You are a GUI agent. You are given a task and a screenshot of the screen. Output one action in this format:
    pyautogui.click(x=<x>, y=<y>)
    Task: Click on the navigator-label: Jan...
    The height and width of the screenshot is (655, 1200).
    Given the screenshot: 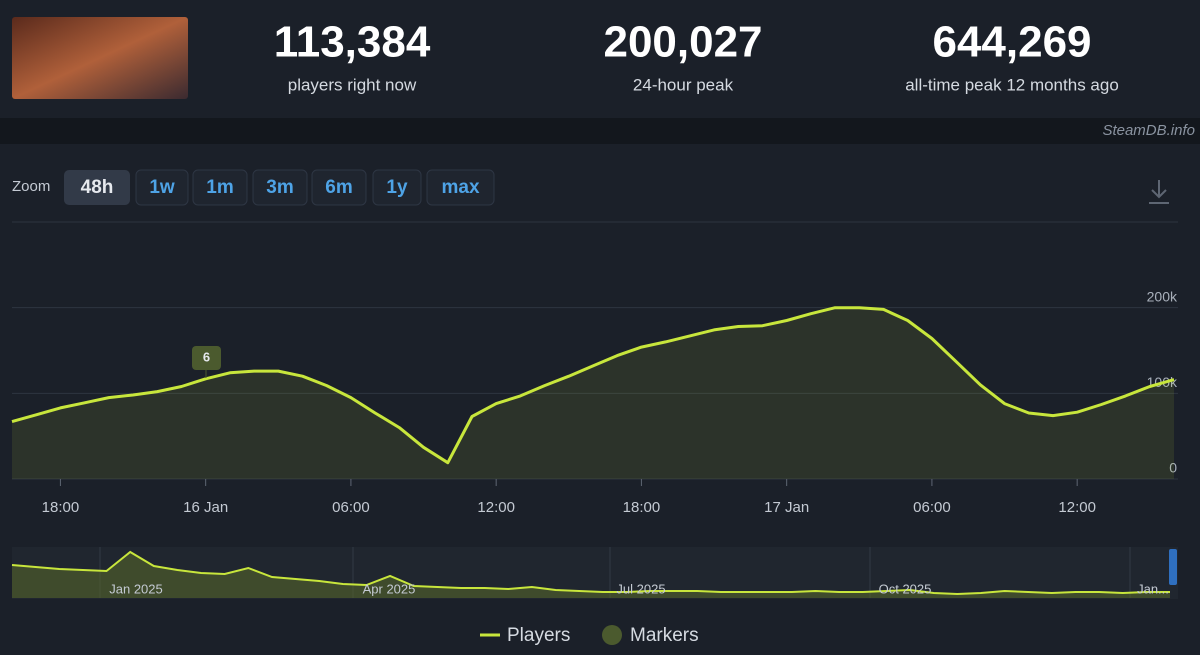 What is the action you would take?
    pyautogui.click(x=1153, y=588)
    